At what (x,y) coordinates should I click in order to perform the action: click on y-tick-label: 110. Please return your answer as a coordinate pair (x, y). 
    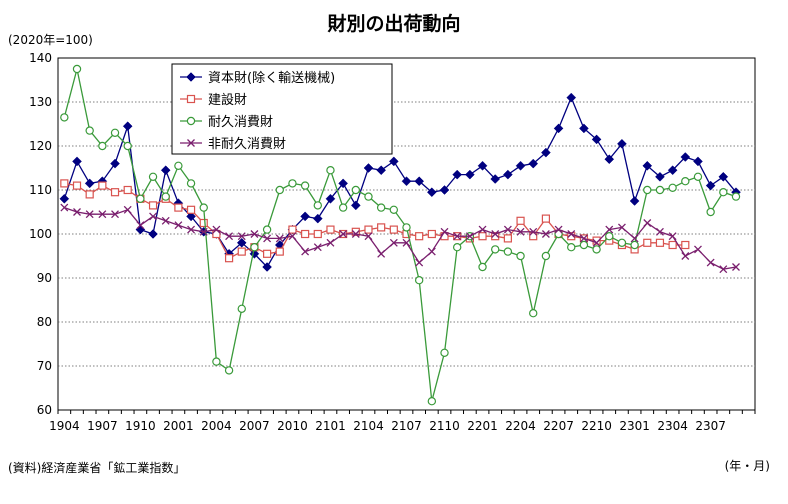
    Looking at the image, I should click on (40, 190).